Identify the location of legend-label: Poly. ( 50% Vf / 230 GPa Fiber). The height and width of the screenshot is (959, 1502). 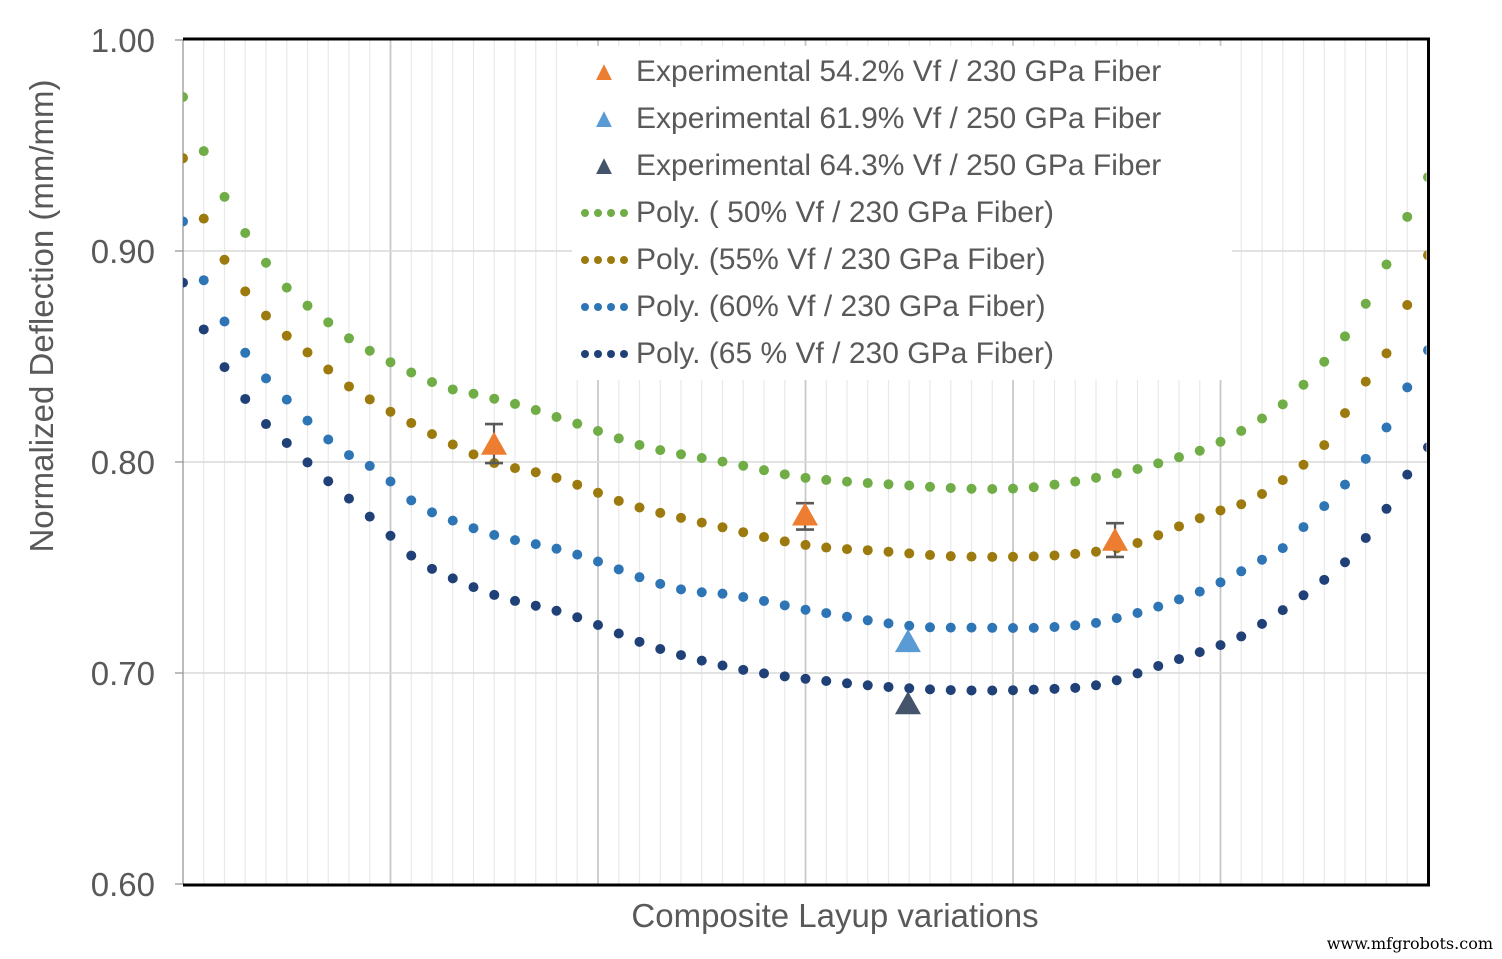
(845, 212).